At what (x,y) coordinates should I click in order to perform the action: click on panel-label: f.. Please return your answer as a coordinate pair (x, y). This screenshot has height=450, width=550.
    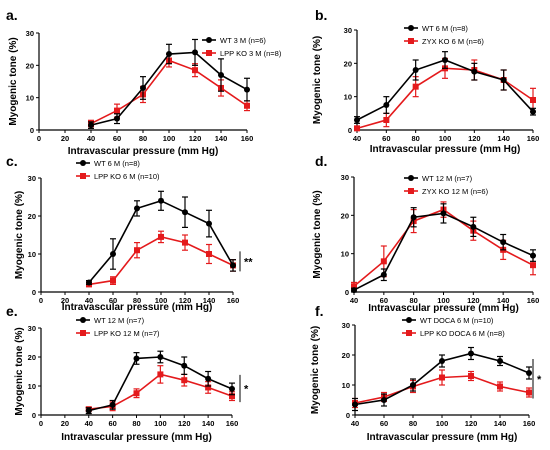
    Looking at the image, I should click on (319, 311).